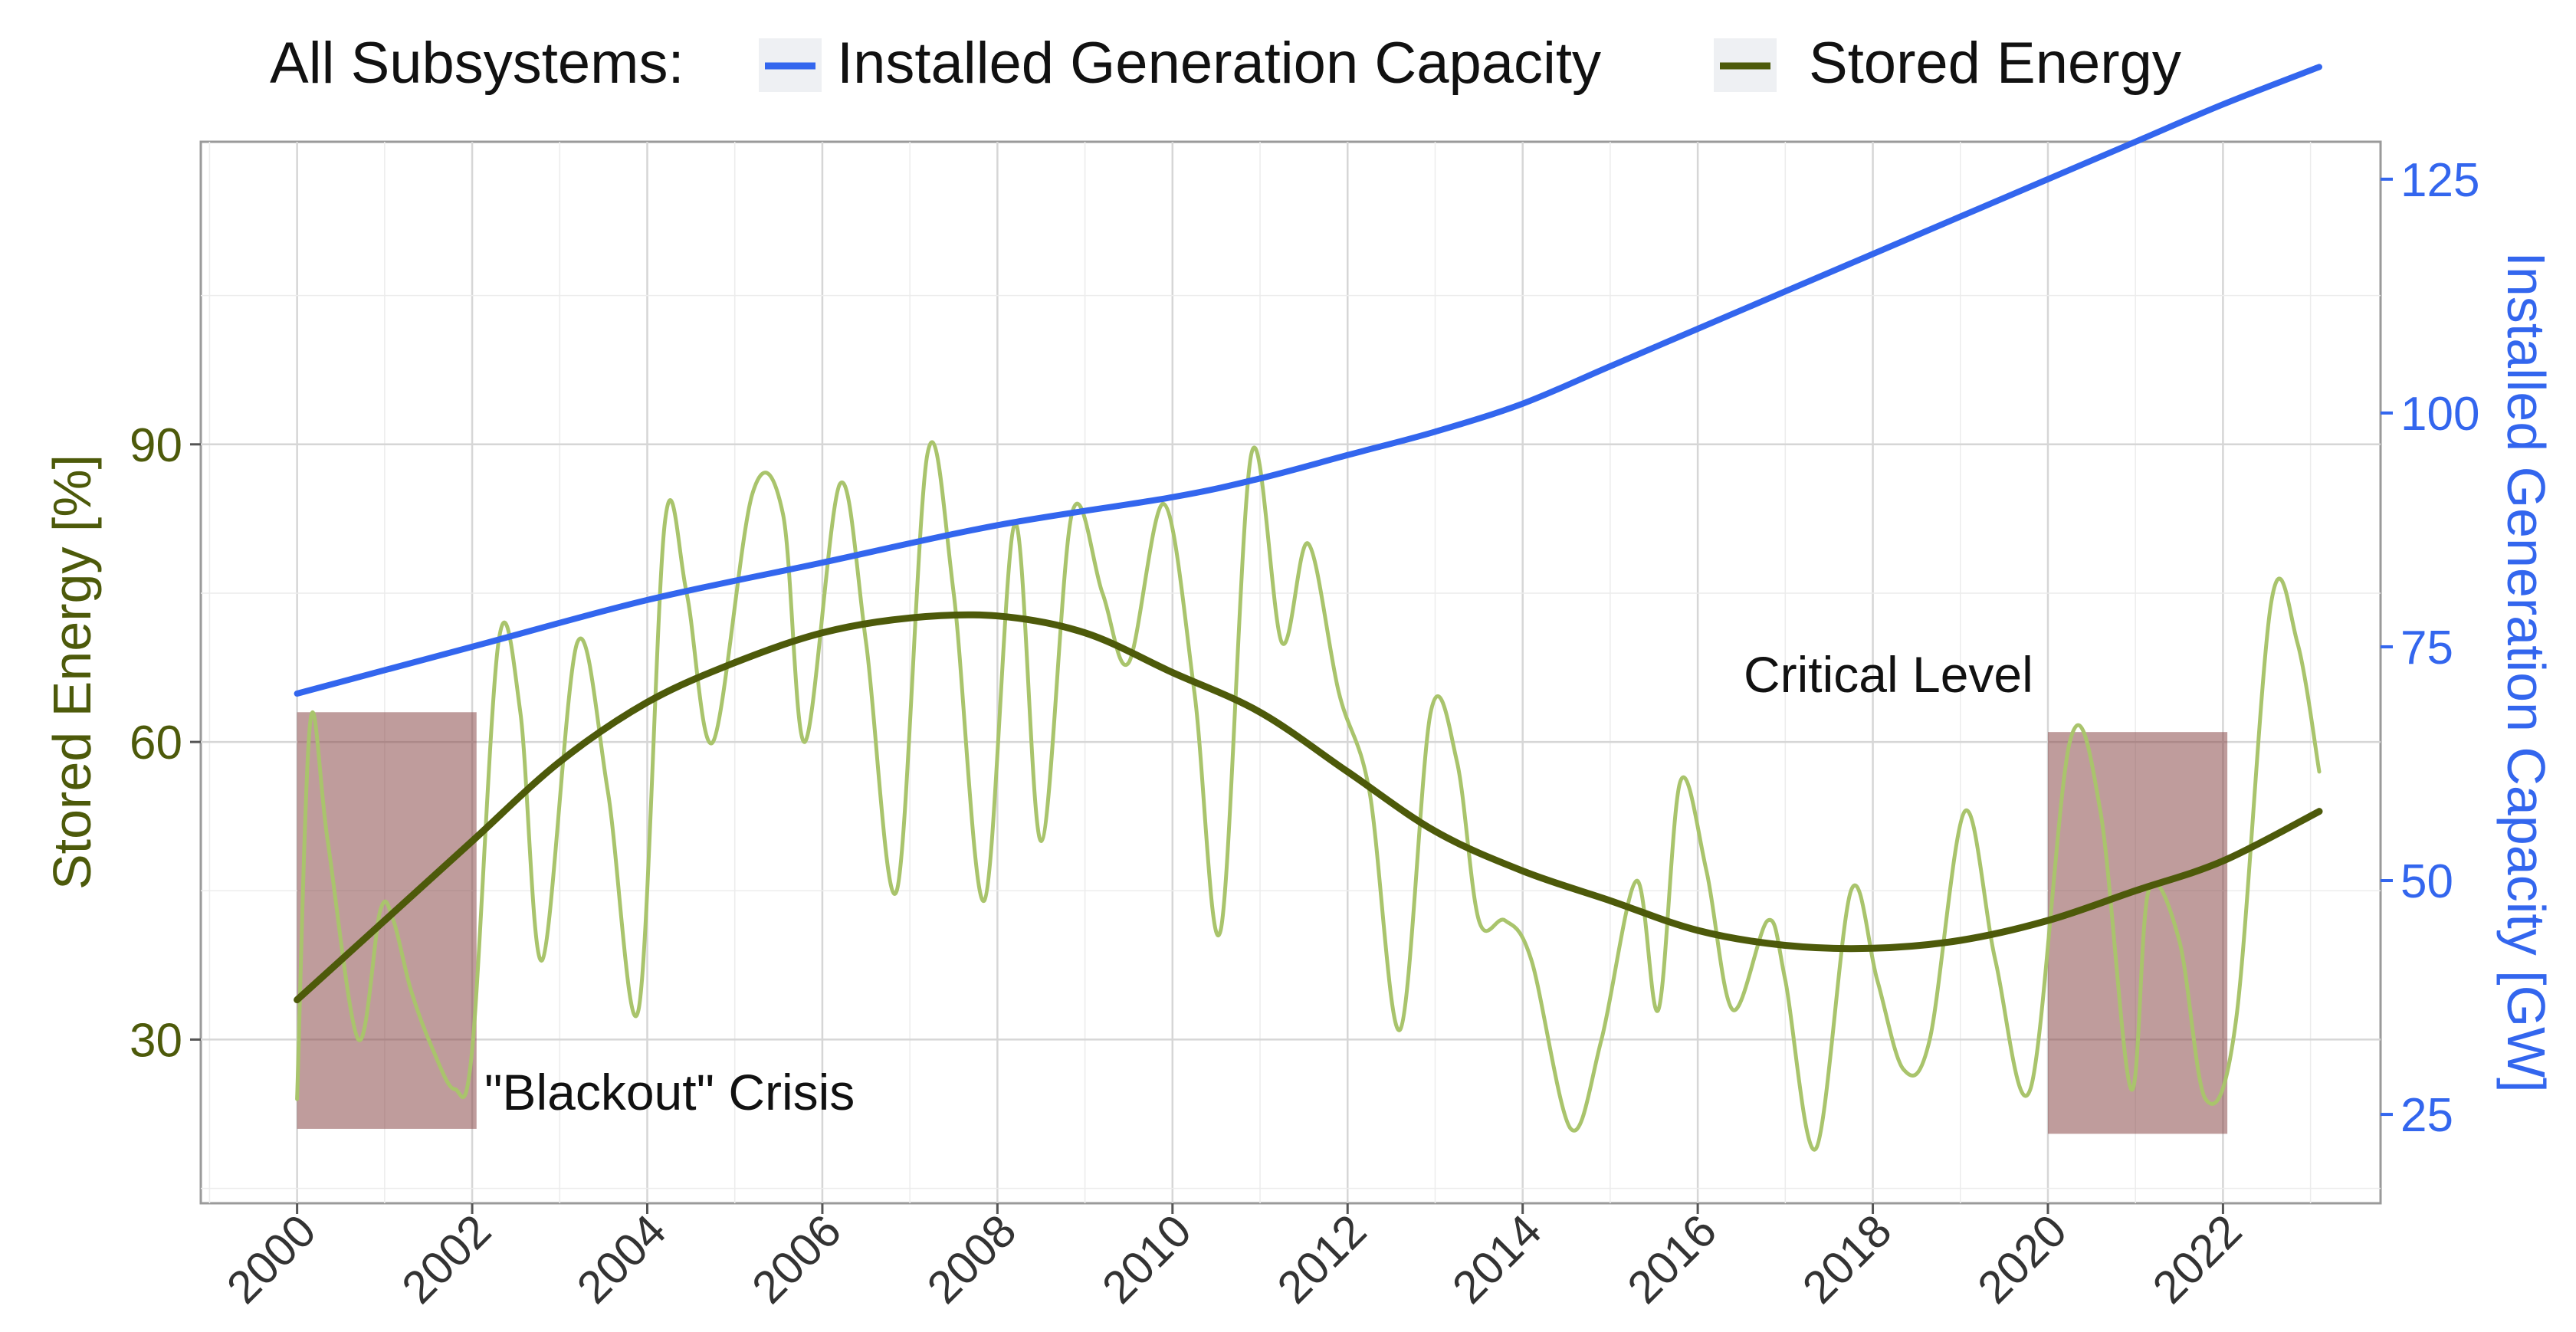 The width and height of the screenshot is (2576, 1332). What do you see at coordinates (1995, 63) in the screenshot?
I see `legend-label-stored: Stored Energy` at bounding box center [1995, 63].